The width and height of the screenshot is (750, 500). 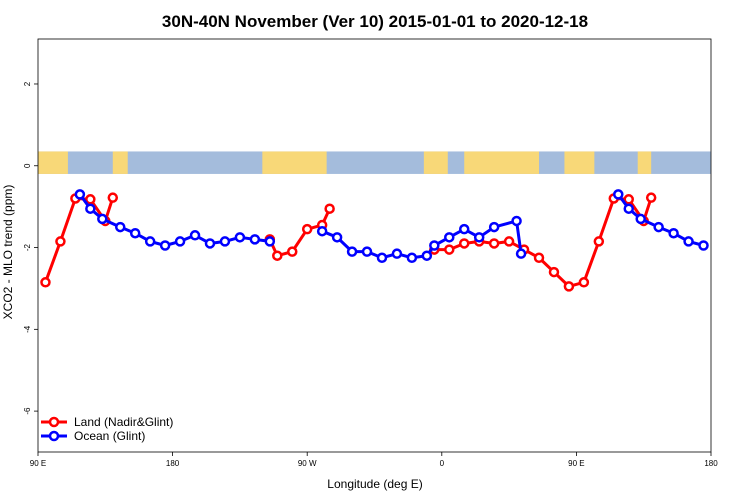 What do you see at coordinates (173, 463) in the screenshot?
I see `x-tick-label-1: 180` at bounding box center [173, 463].